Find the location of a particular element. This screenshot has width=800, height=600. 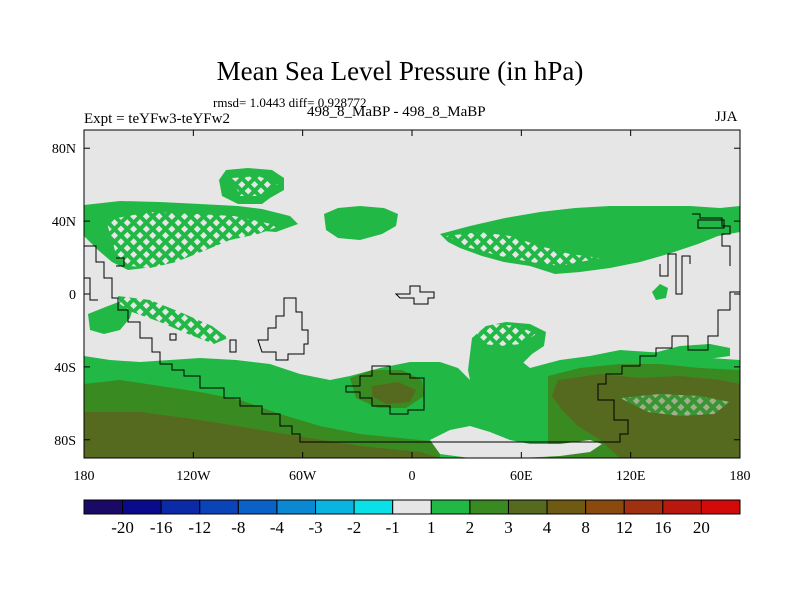

colorbar-label: 8 is located at coordinates (585, 527).